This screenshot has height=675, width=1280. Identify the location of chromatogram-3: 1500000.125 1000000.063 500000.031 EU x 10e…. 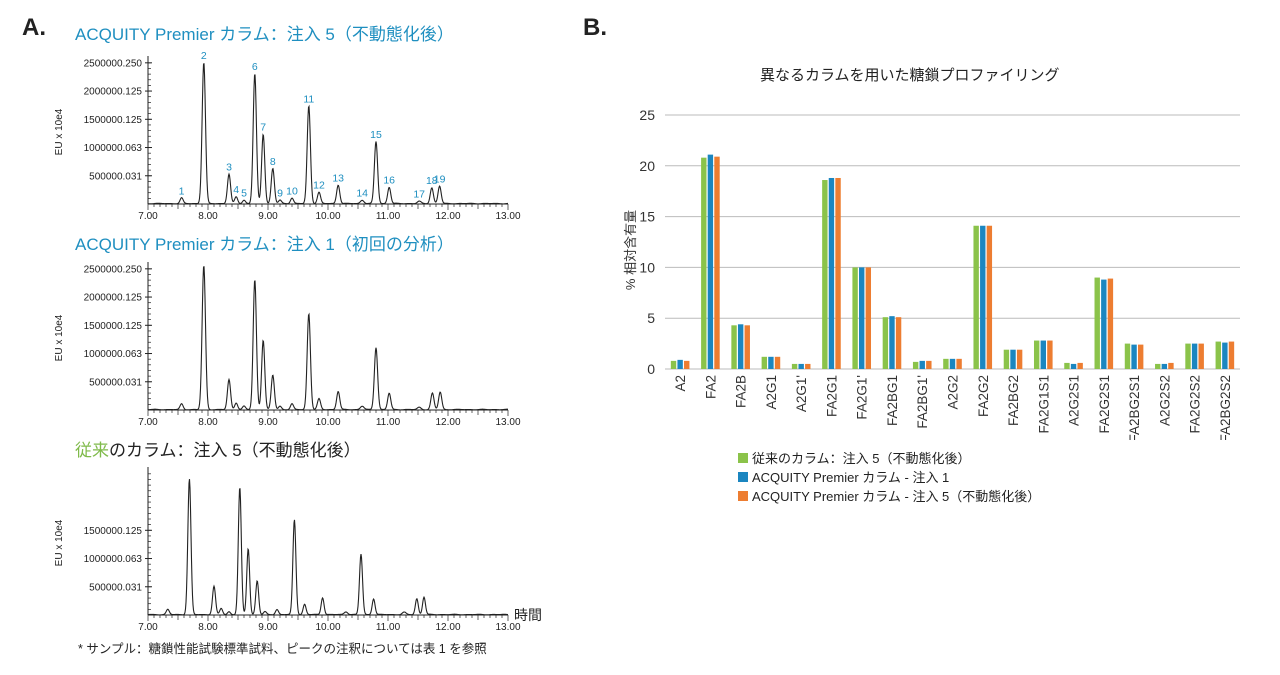
(298, 550).